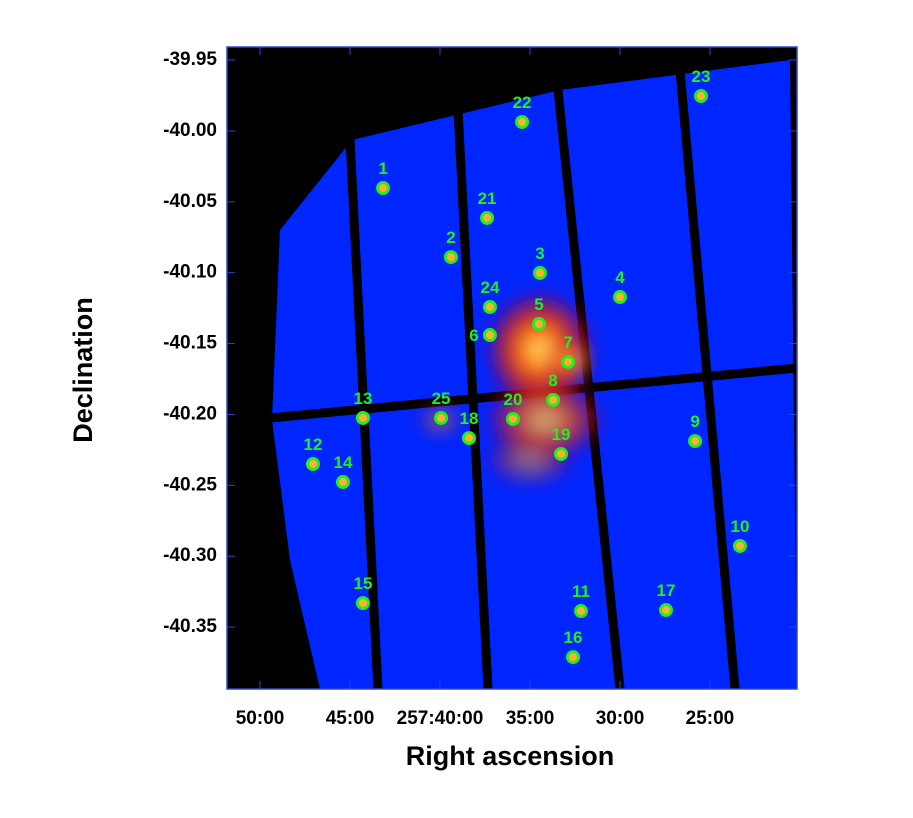 This screenshot has width=913, height=818. Describe the element at coordinates (190, 555) in the screenshot. I see `y-tick-label: -40.30` at that location.